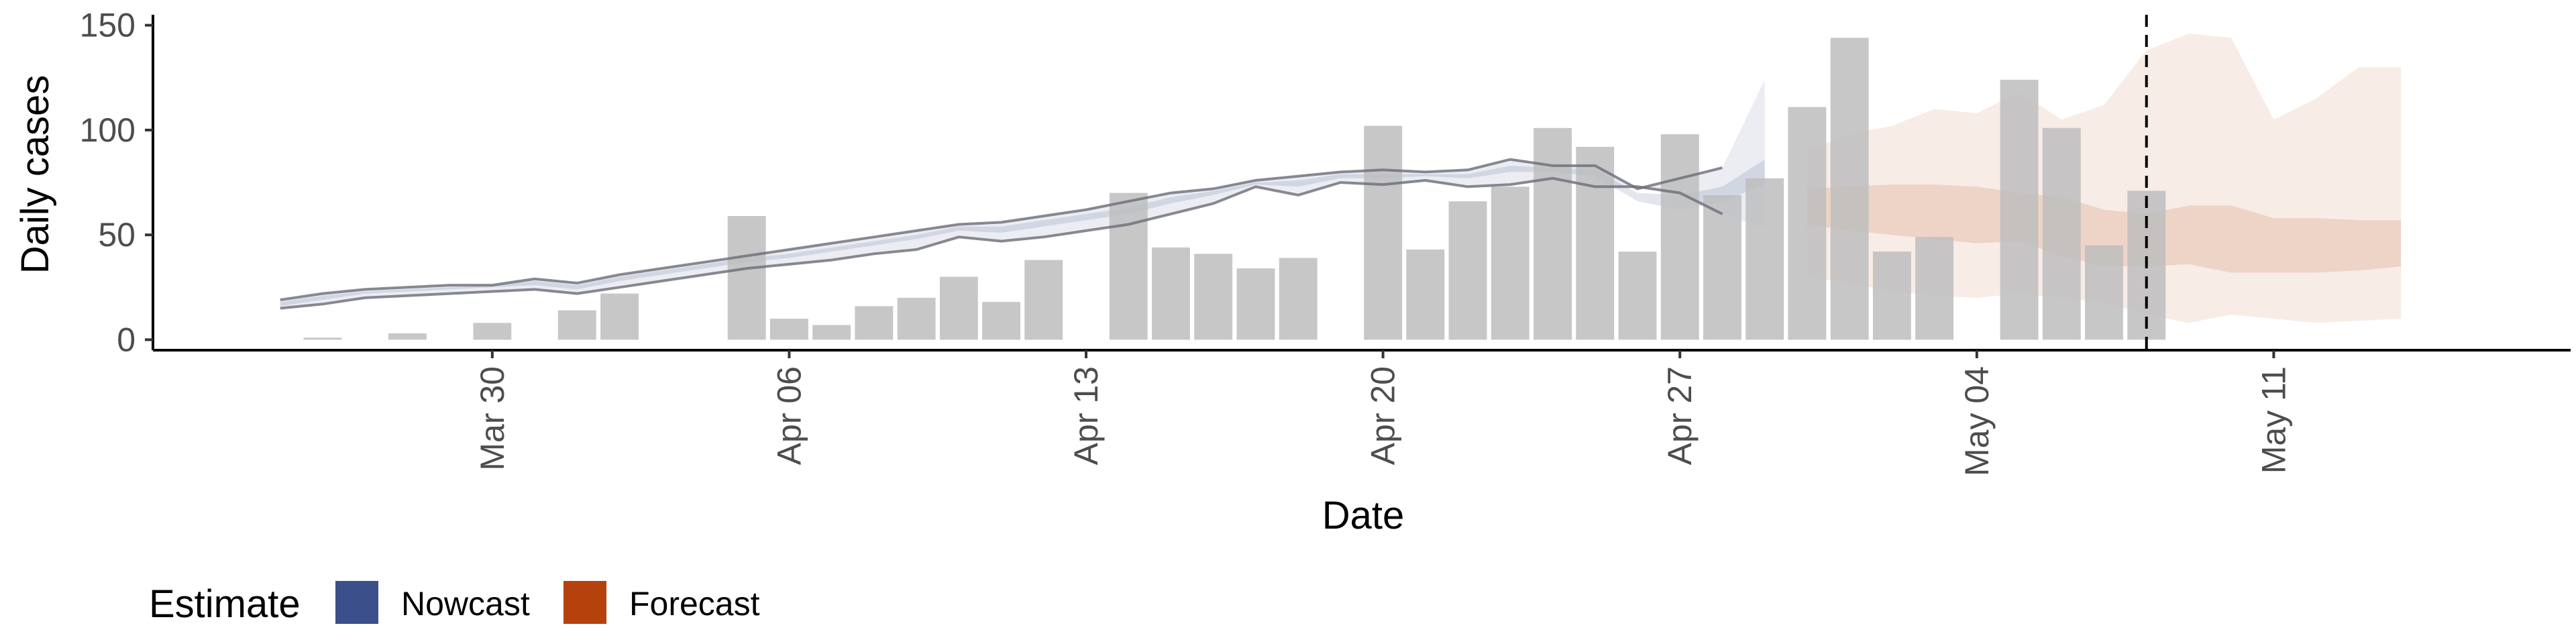  I want to click on x-axis-title: Date, so click(1363, 515).